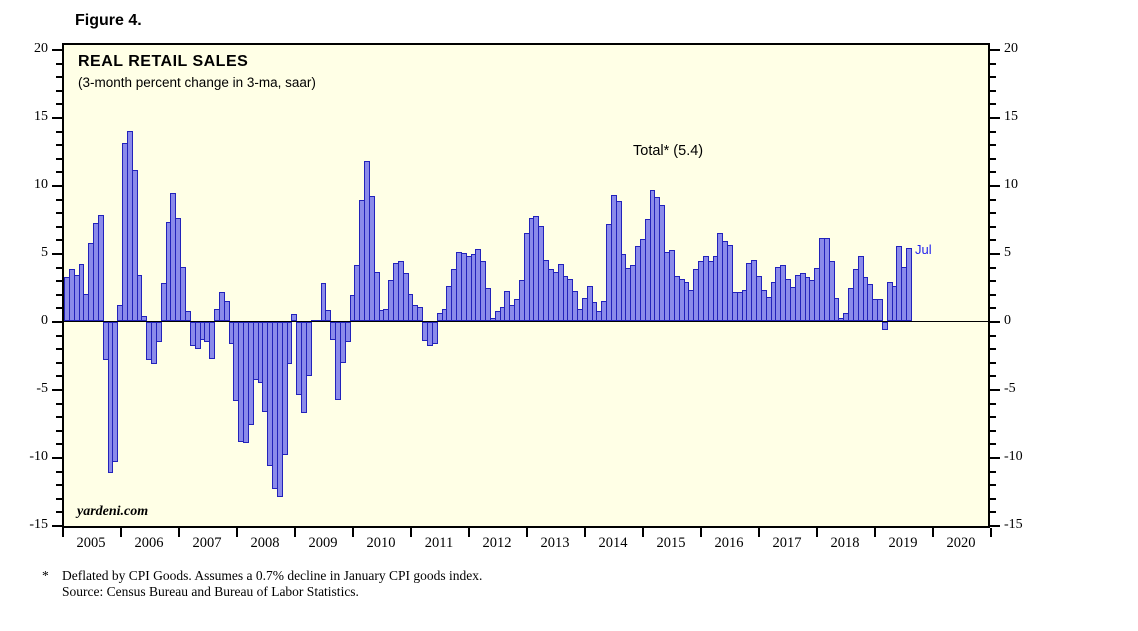 The width and height of the screenshot is (1138, 631). Describe the element at coordinates (42, 388) in the screenshot. I see `y-axis-label-left: -5` at that location.